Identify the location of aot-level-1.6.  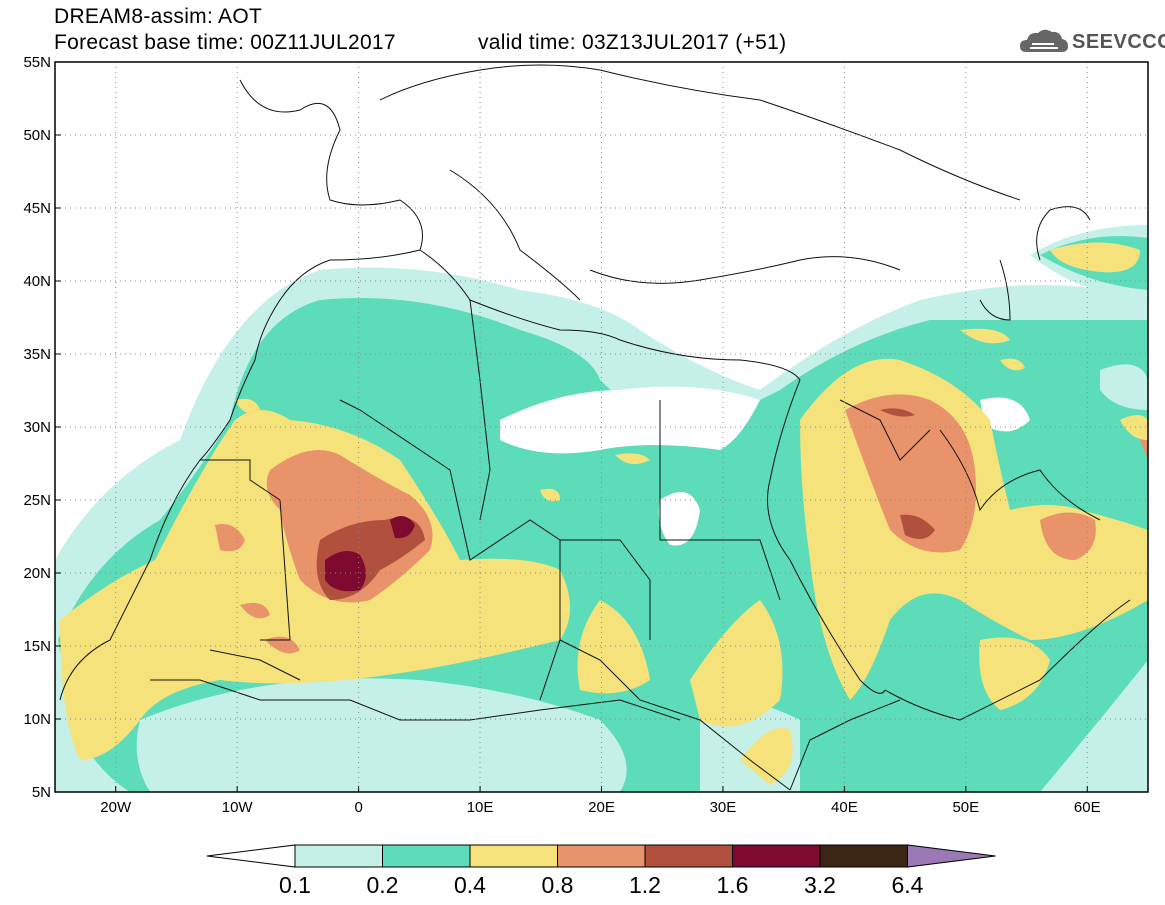
(370, 554).